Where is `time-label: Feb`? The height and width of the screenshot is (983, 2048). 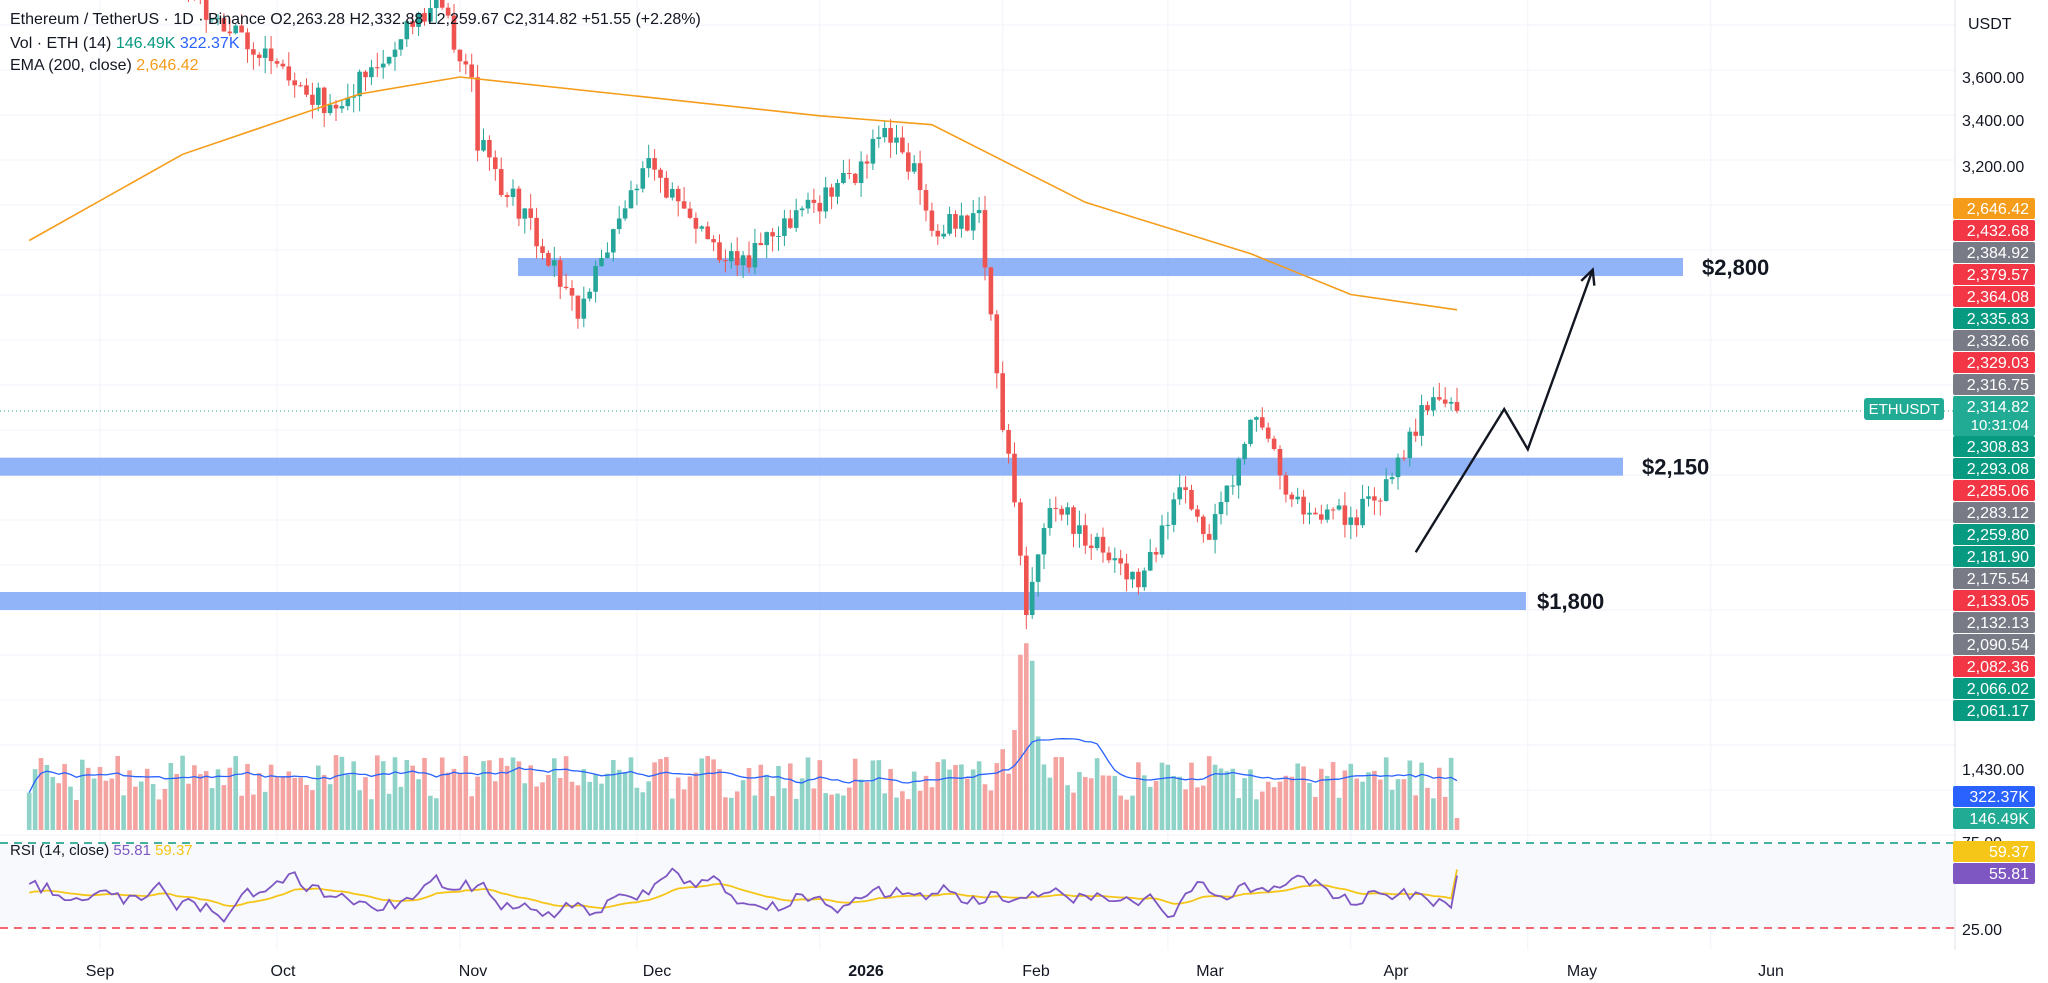
time-label: Feb is located at coordinates (1036, 971).